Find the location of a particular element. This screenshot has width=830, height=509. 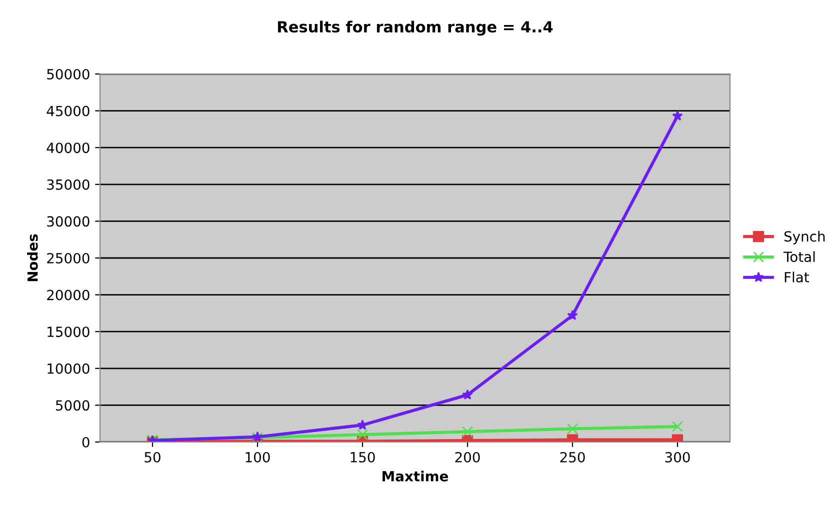

legend-label: Flat is located at coordinates (796, 277).